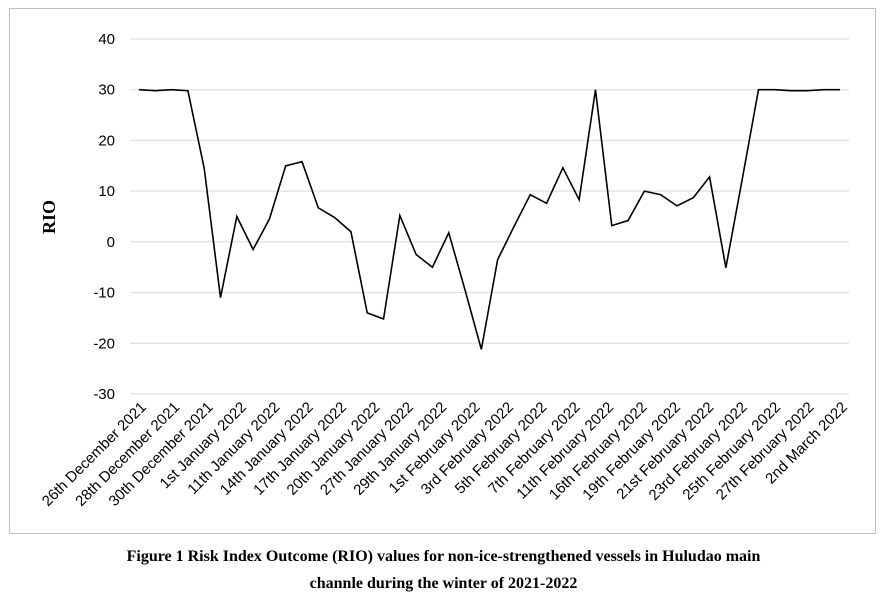 The height and width of the screenshot is (599, 887). I want to click on y-tick-label: 30, so click(106, 90).